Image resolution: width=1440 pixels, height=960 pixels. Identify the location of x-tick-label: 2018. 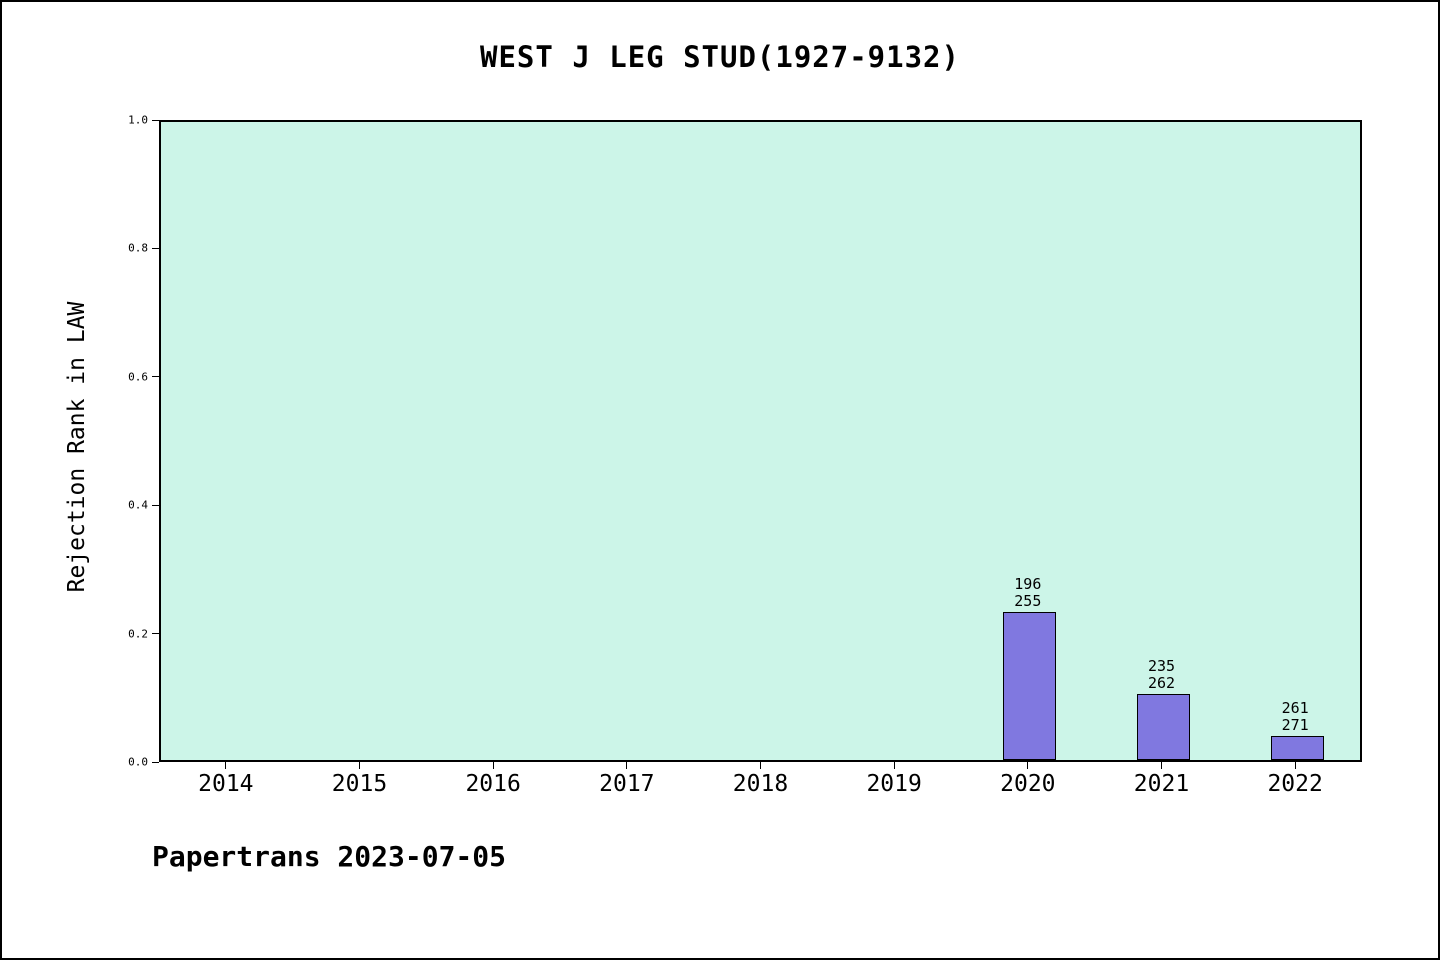
(760, 784).